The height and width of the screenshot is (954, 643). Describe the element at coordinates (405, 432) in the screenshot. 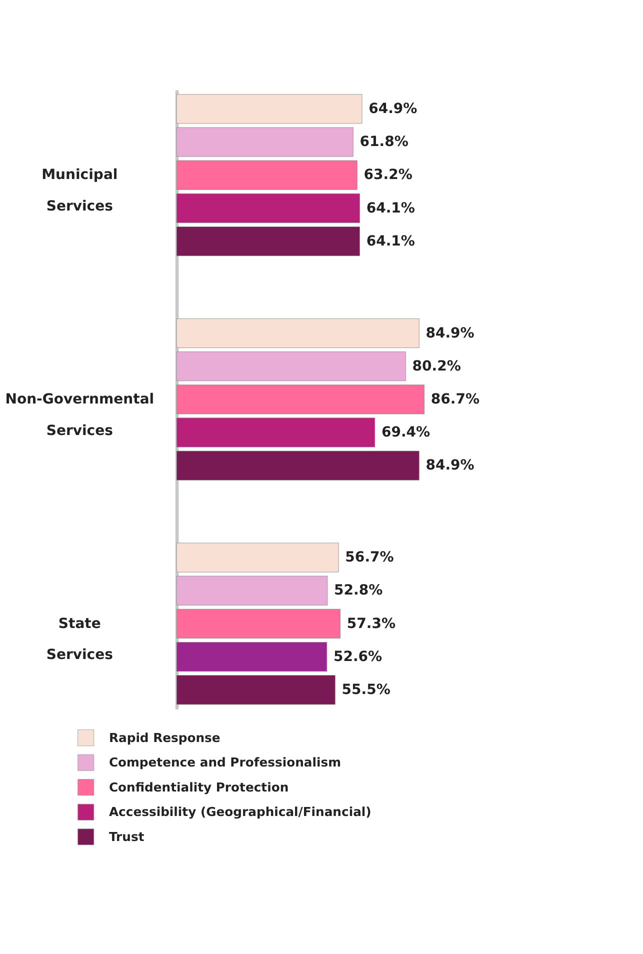

I see `data-label: 69.4%` at that location.